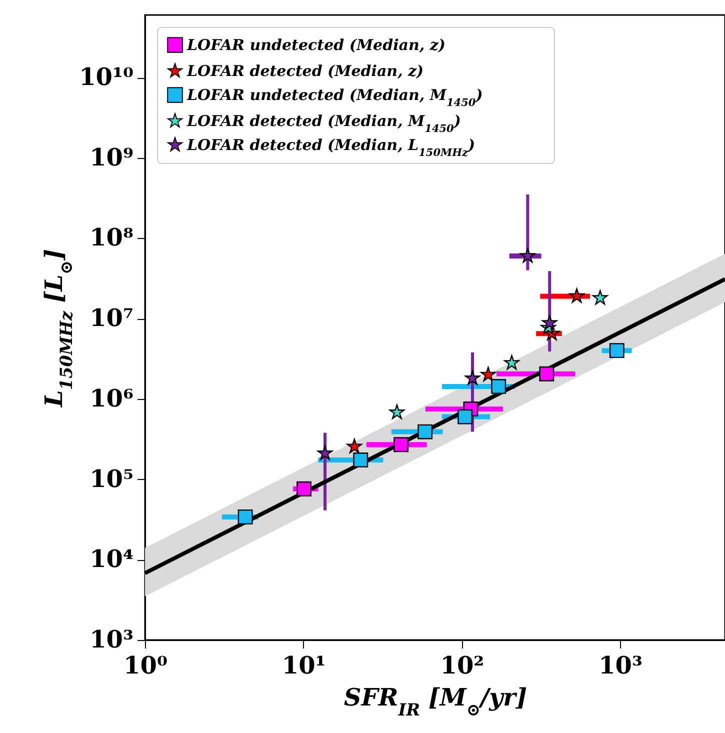 This screenshot has width=725, height=733. What do you see at coordinates (334, 97) in the screenshot?
I see `legend-label: LOFAR undetected (Median, M$_{1450}$)` at bounding box center [334, 97].